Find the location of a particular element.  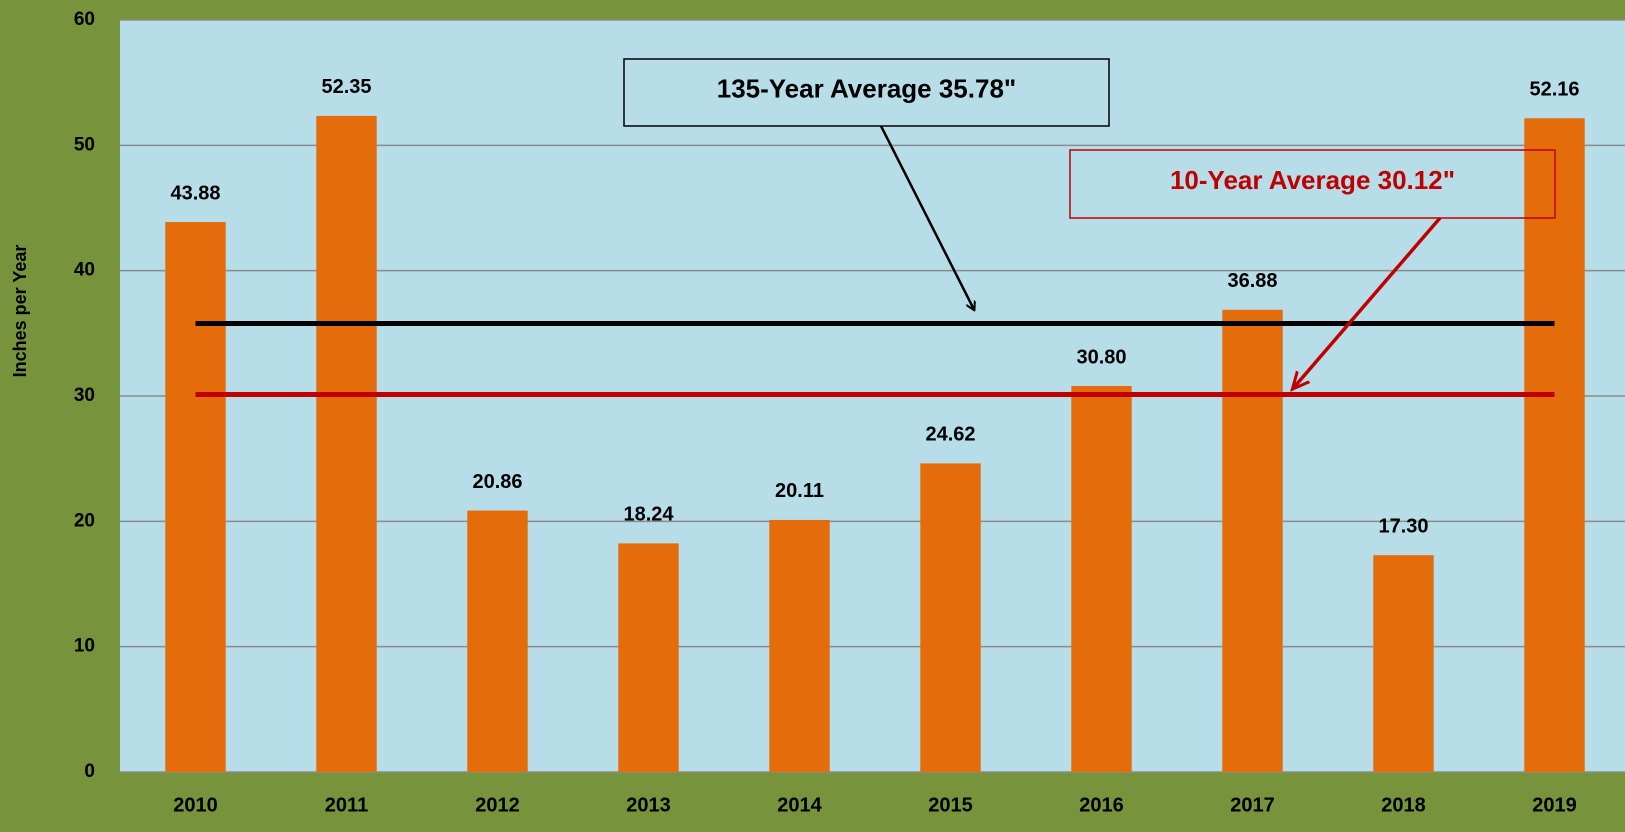

value-label: 43.88 is located at coordinates (195, 193).